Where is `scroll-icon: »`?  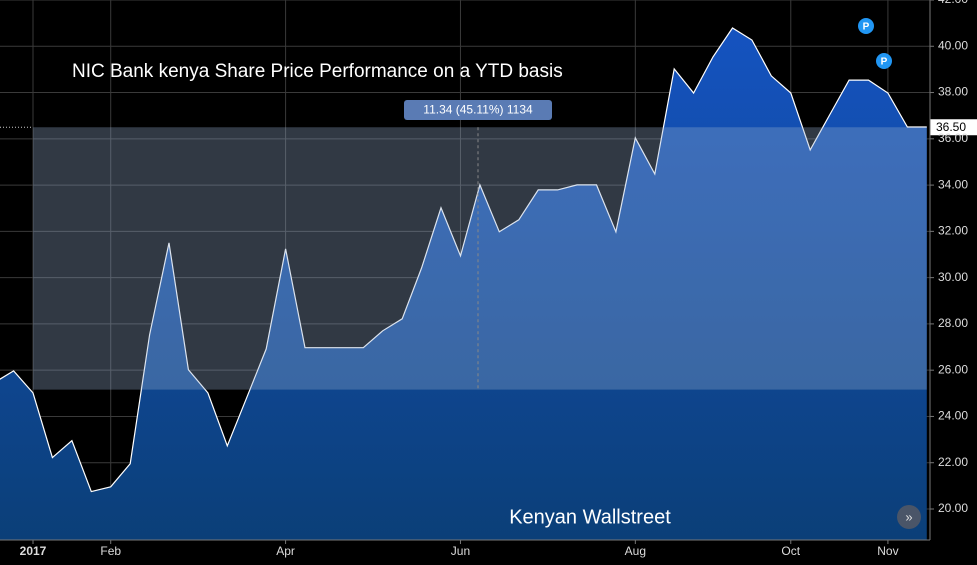
scroll-icon: » is located at coordinates (908, 516).